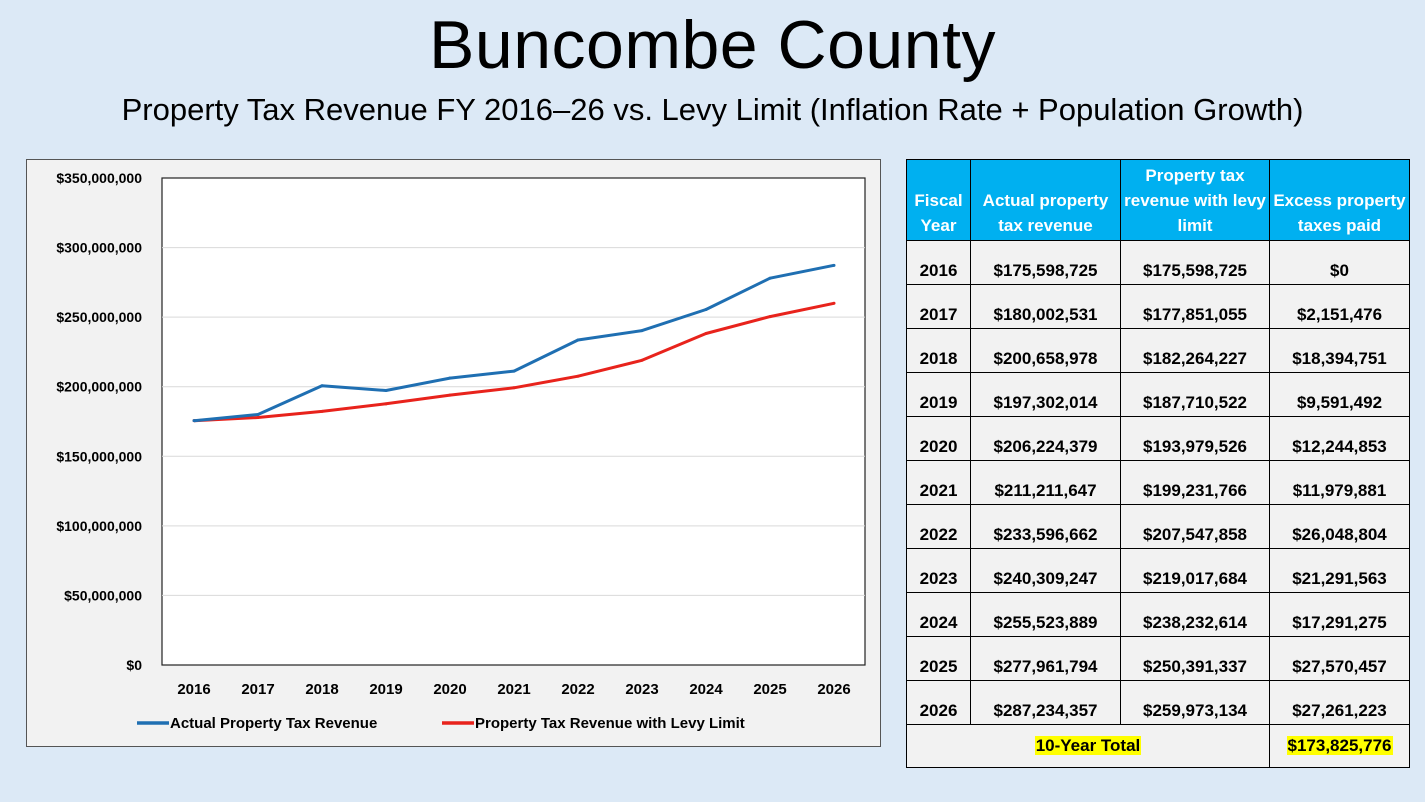 This screenshot has width=1425, height=802. What do you see at coordinates (1339, 614) in the screenshot?
I see `cell-excess: $17,291,275` at bounding box center [1339, 614].